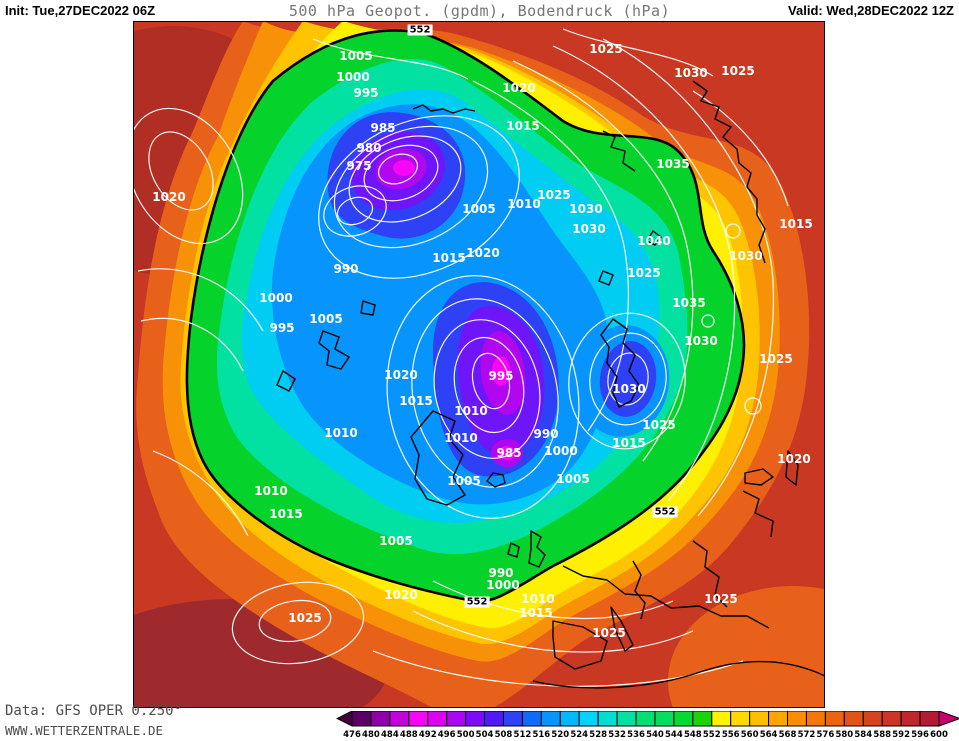 The width and height of the screenshot is (959, 741). What do you see at coordinates (485, 735) in the screenshot?
I see `colorbar-tick-label: 504` at bounding box center [485, 735].